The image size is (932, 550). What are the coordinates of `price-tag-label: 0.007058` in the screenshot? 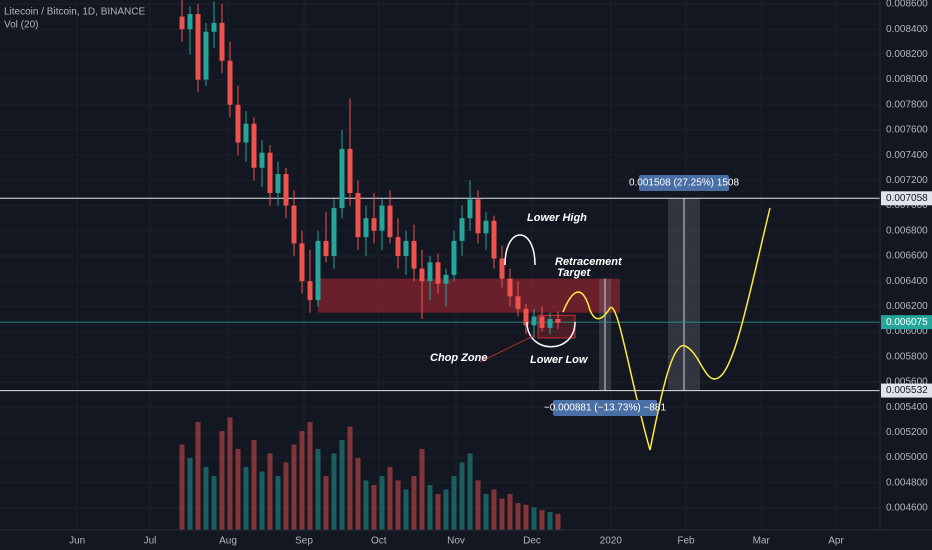 It's located at (907, 198).